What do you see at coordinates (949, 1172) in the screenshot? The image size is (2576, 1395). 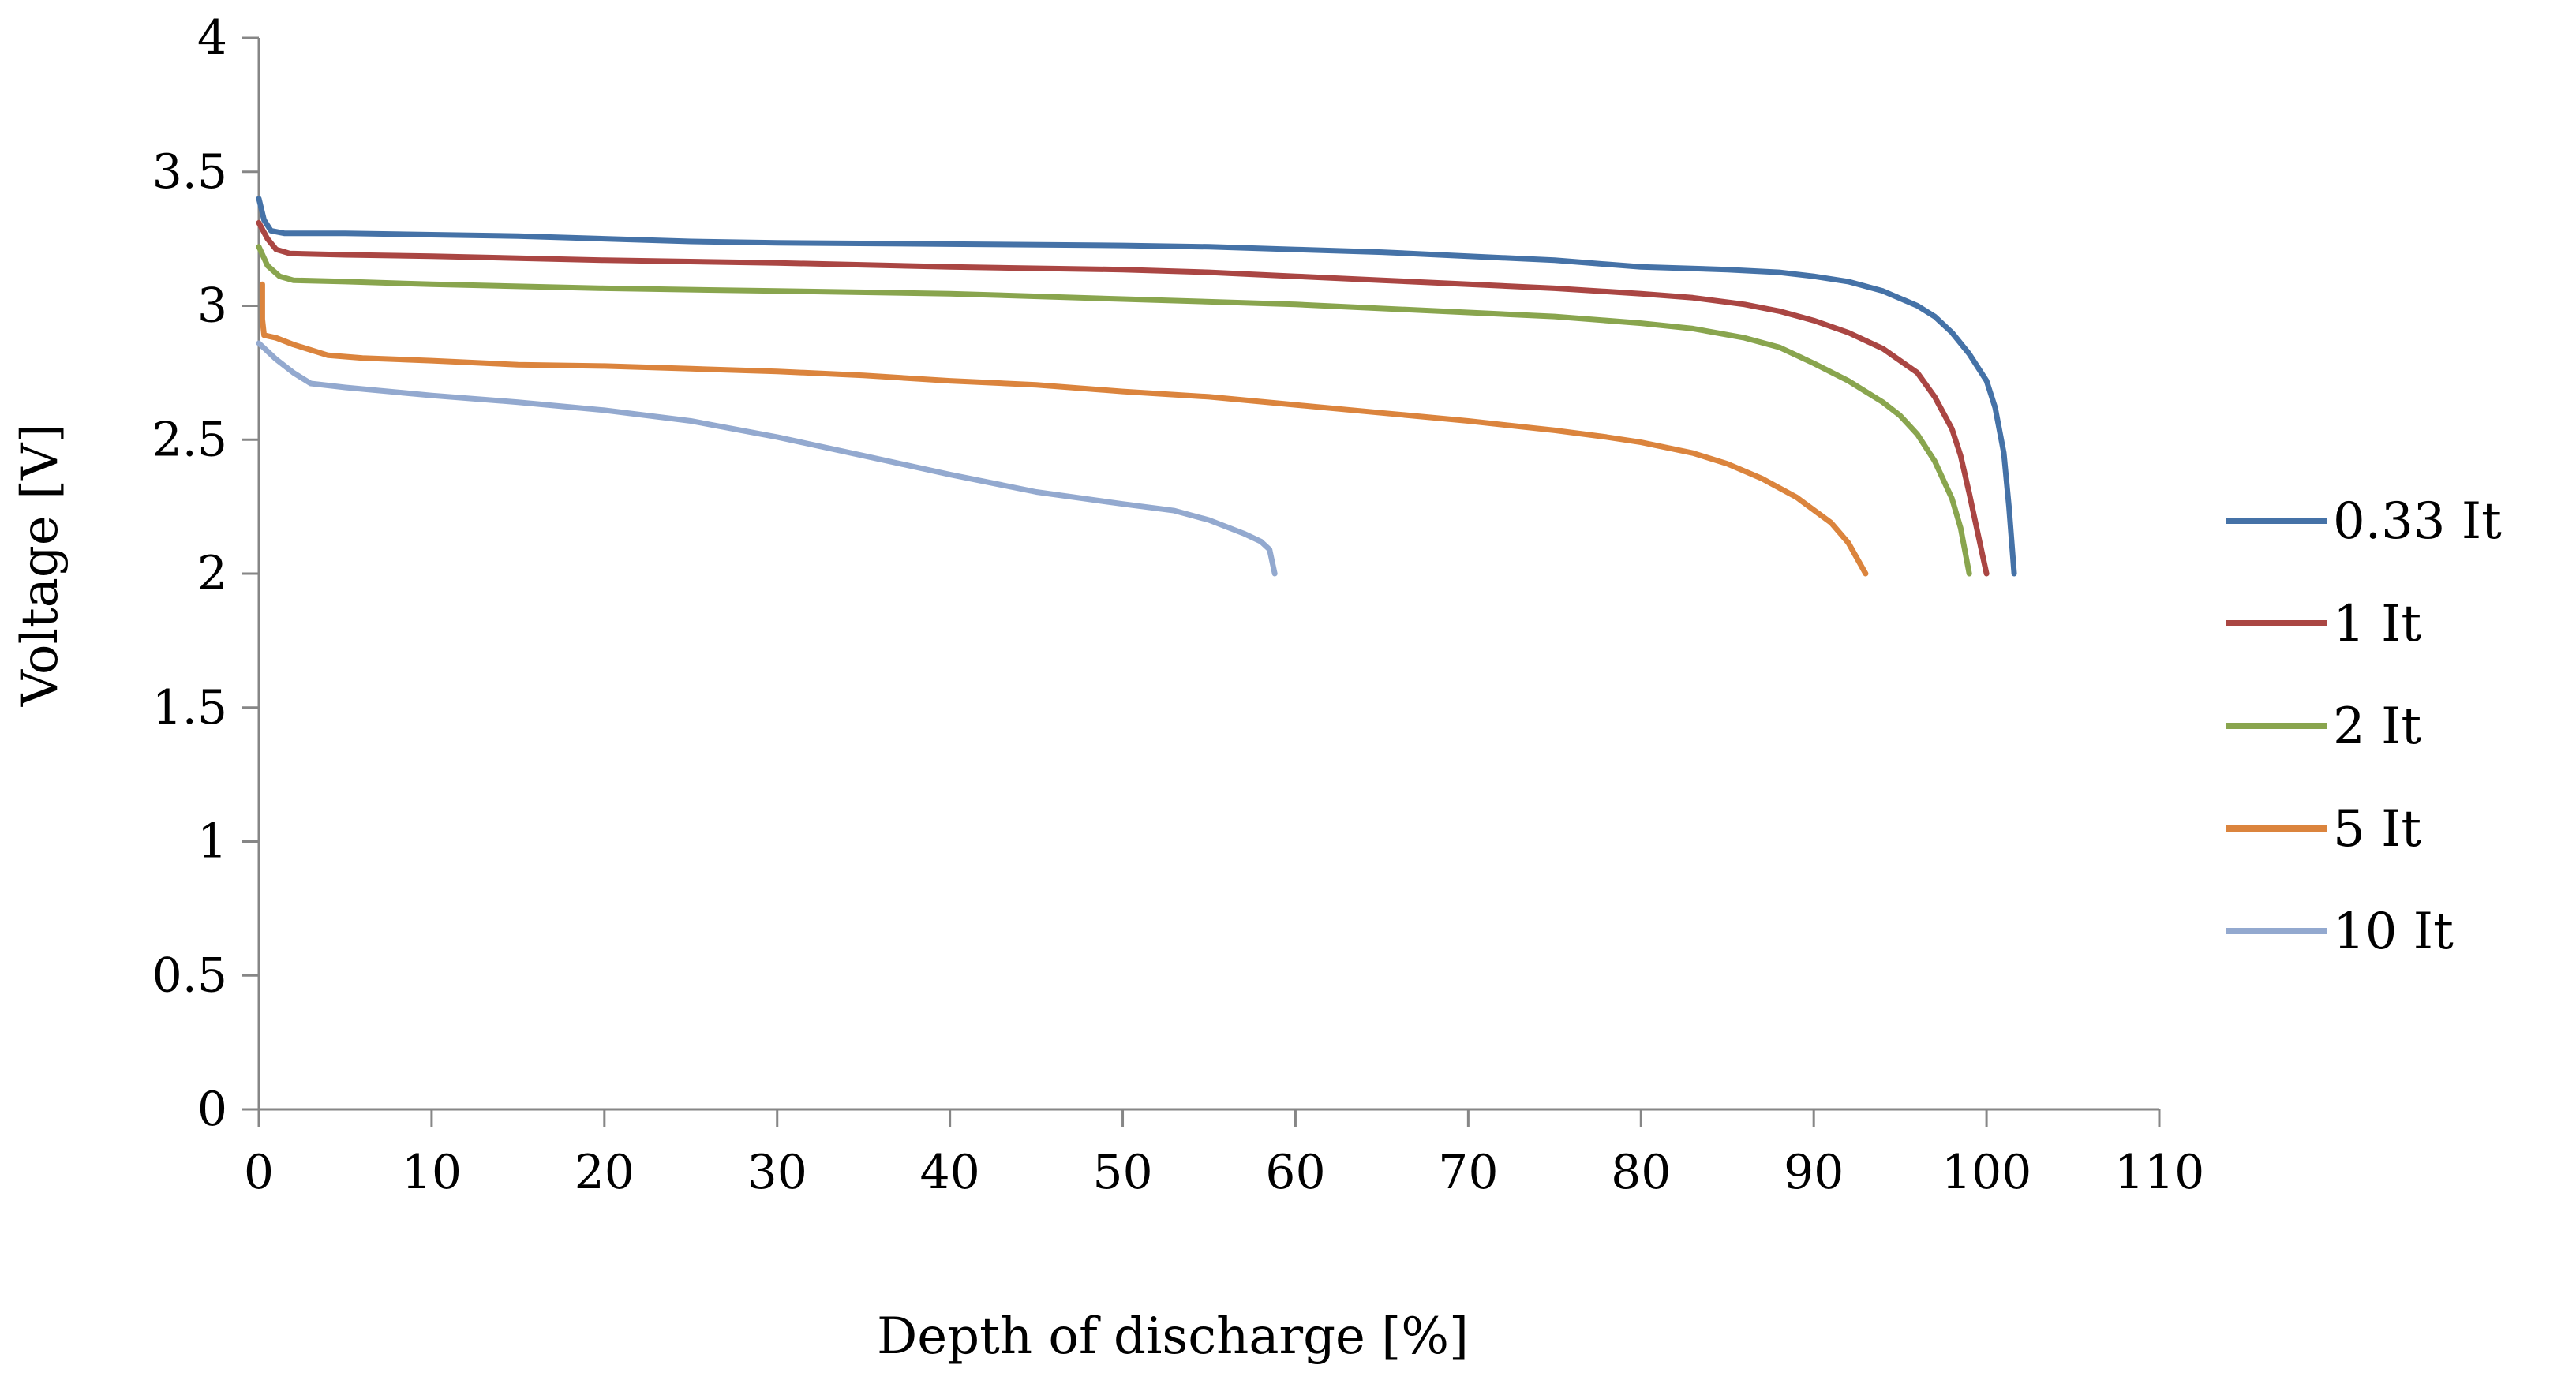 I see `x-tick-label: 40` at bounding box center [949, 1172].